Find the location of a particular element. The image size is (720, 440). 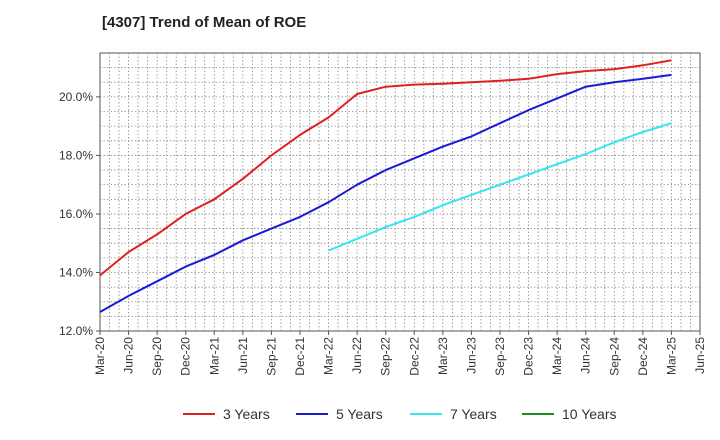

x-tick-label: Mar-24 is located at coordinates (557, 356).